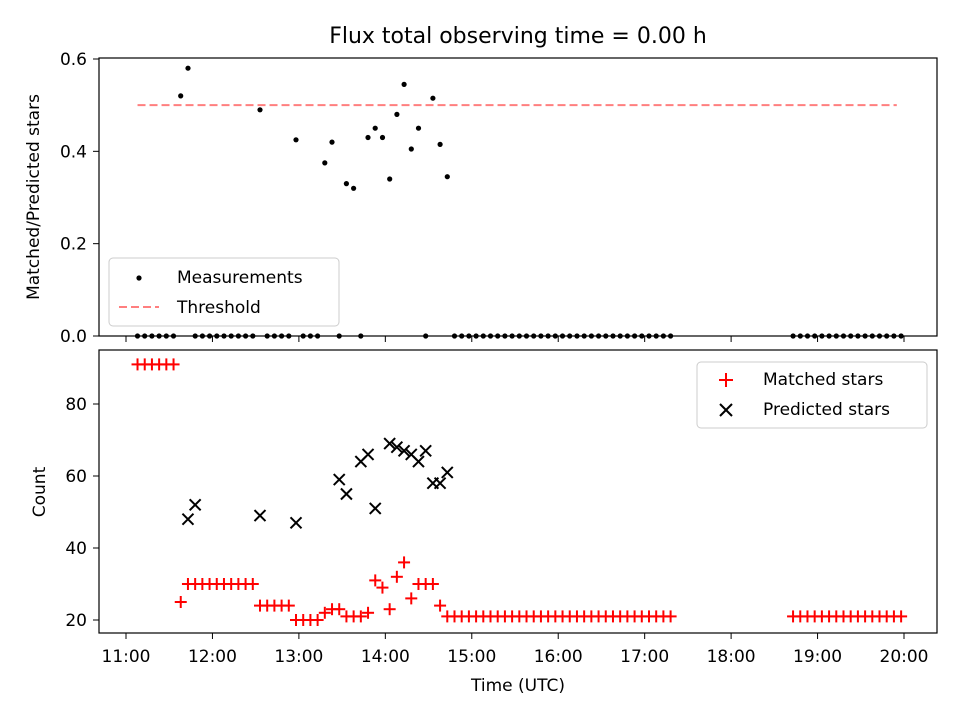 The width and height of the screenshot is (960, 720). Describe the element at coordinates (139, 278) in the screenshot. I see `legend-measurements-marker` at that location.